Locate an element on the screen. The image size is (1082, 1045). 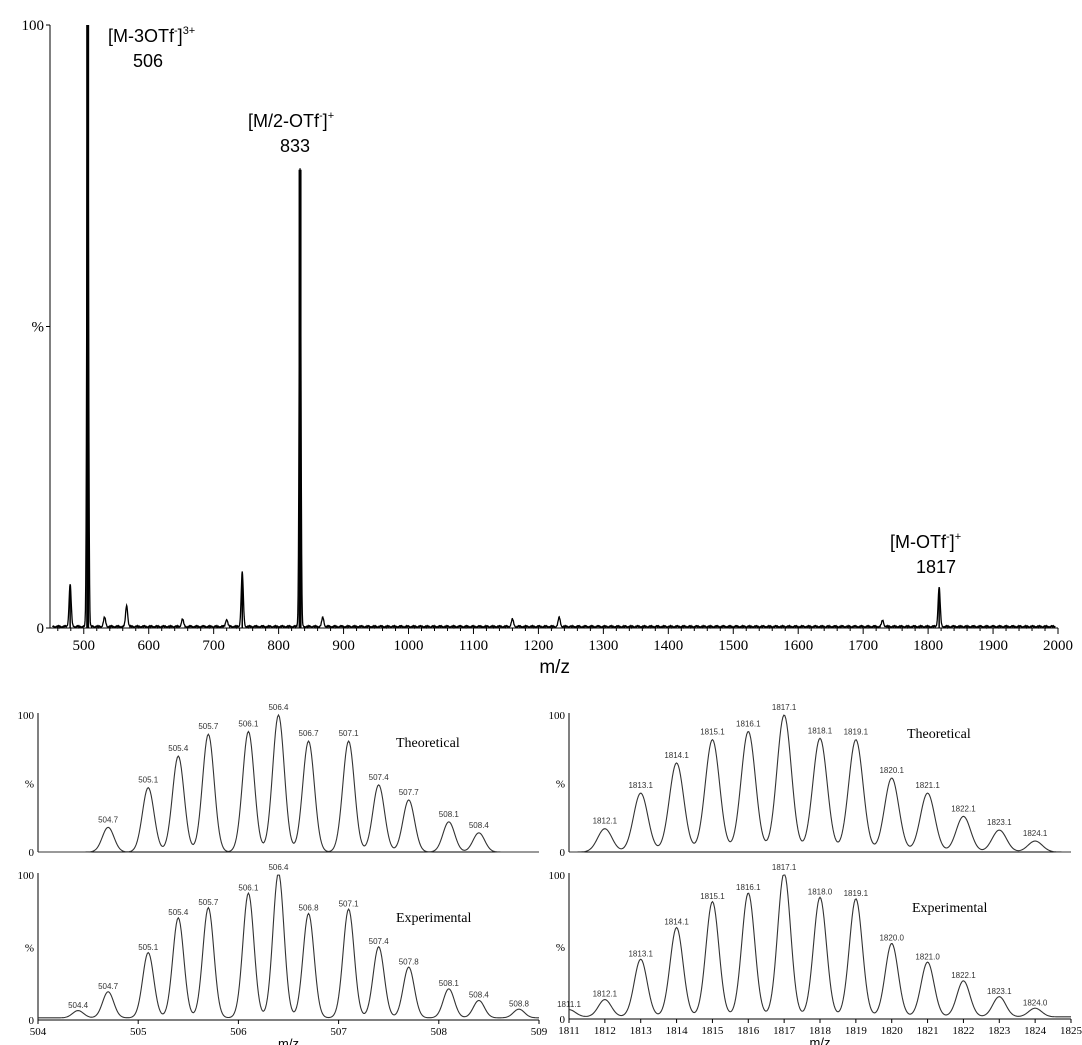
peak-label: 1818.1 is located at coordinates (820, 730).